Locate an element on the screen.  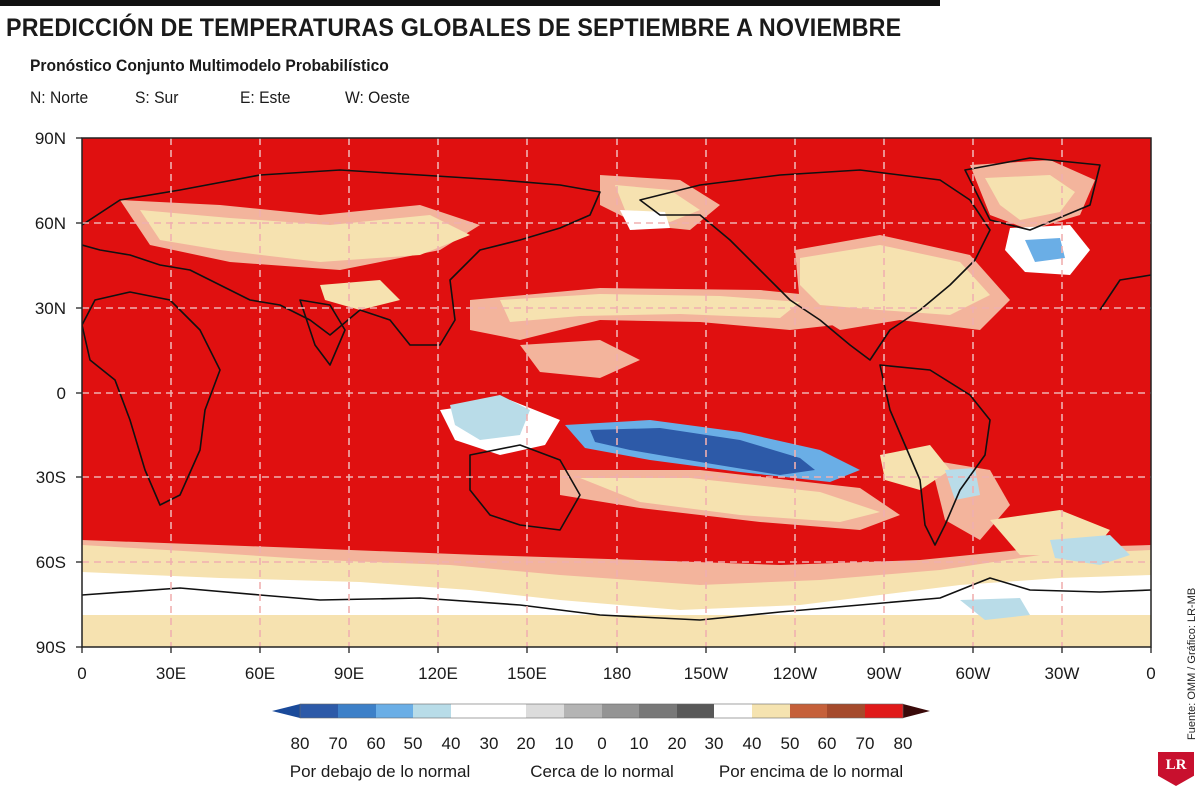
legend-tick-below-40: 40 is located at coordinates (451, 743).